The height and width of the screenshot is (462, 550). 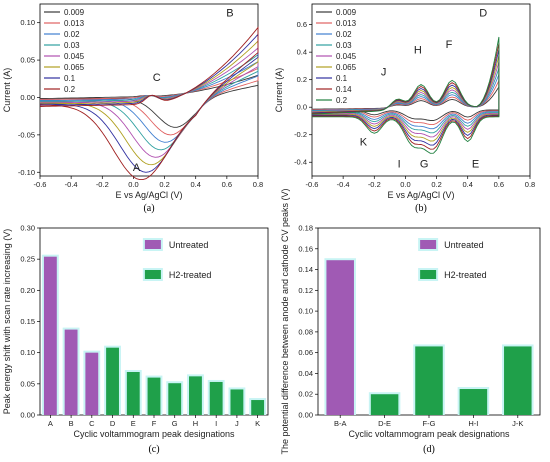 What do you see at coordinates (40, 184) in the screenshot?
I see `panel-a-x-tick-label: -0.6` at bounding box center [40, 184].